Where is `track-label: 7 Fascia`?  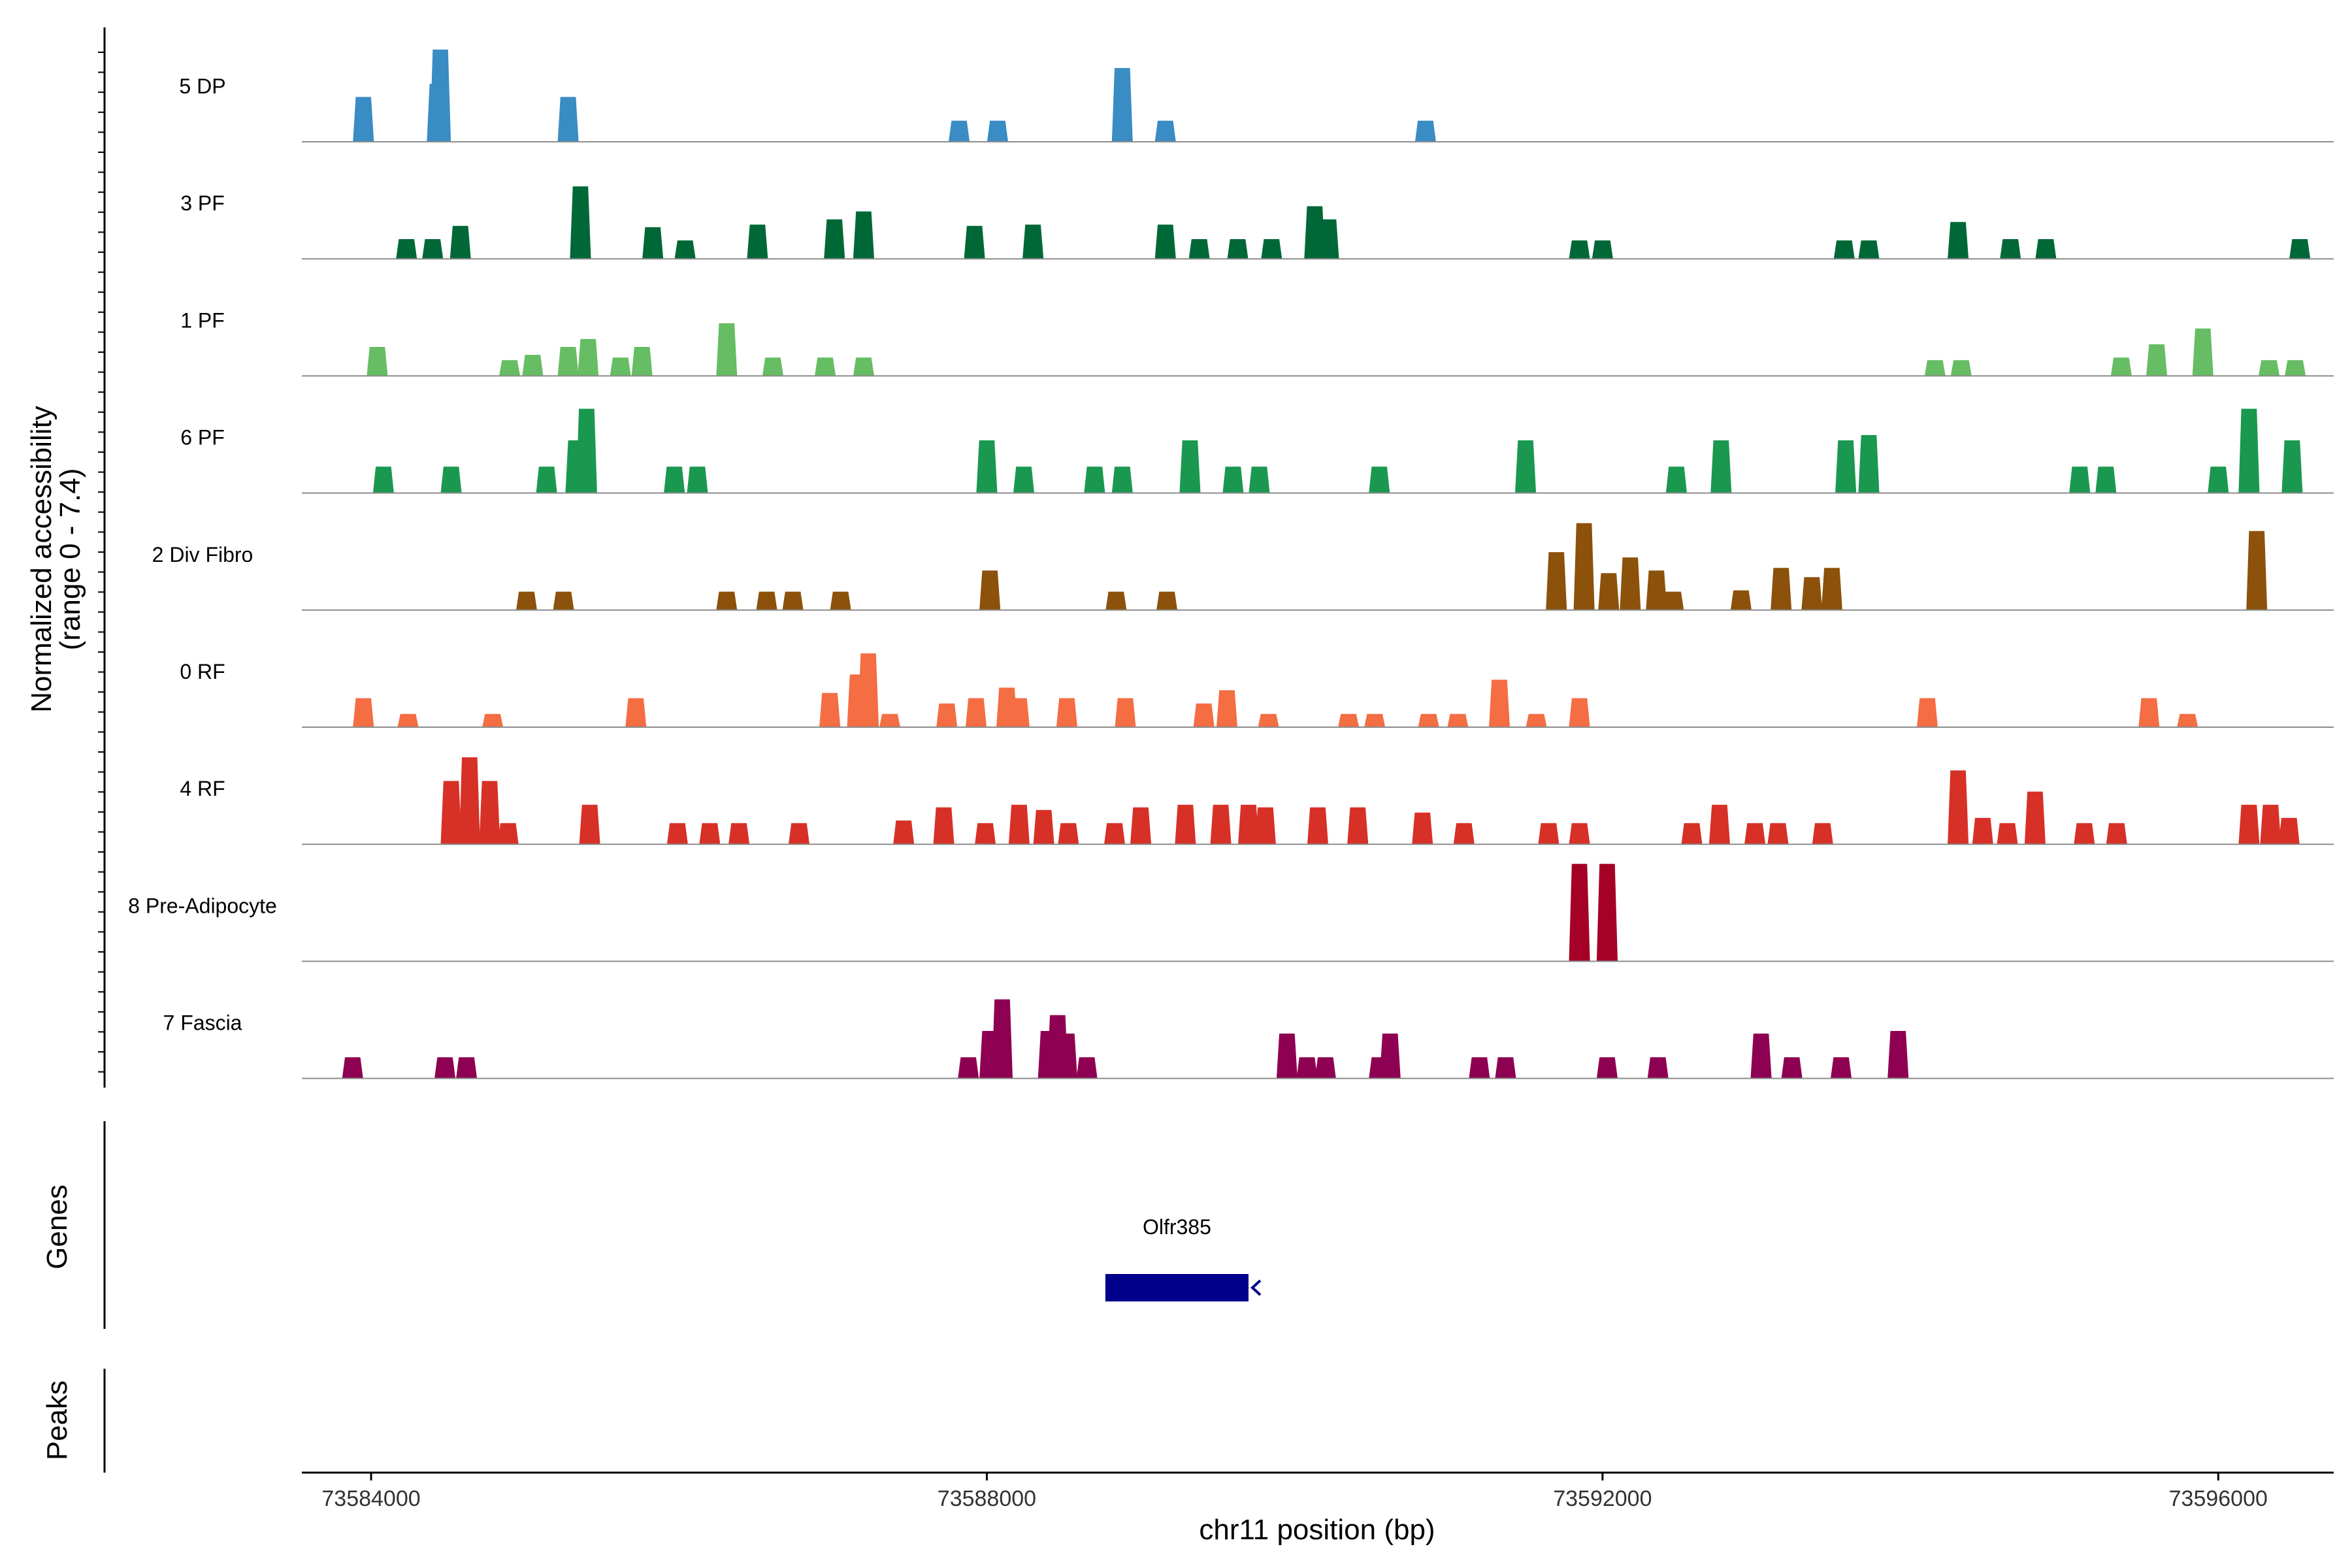
track-label: 7 Fascia is located at coordinates (202, 1023).